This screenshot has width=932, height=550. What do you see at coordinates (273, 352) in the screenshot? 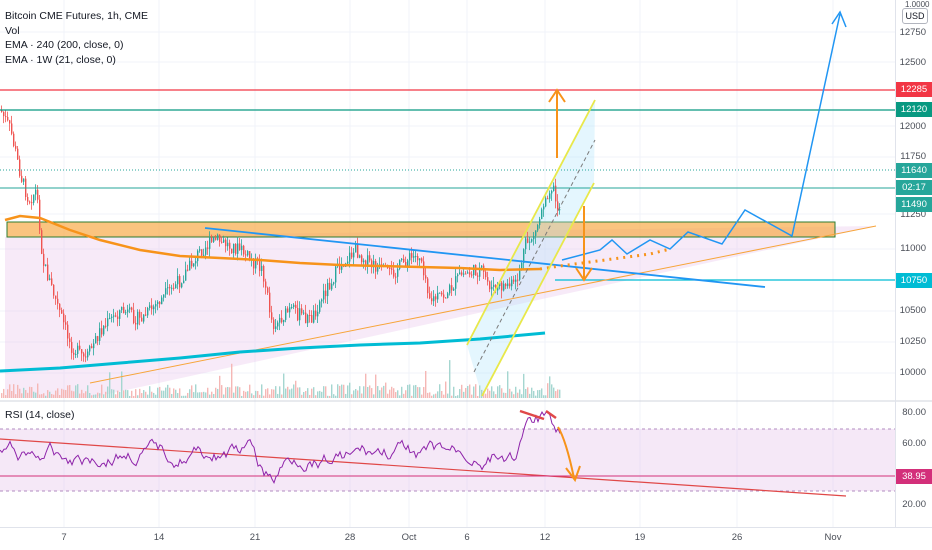
I see `ema-200-line` at bounding box center [273, 352].